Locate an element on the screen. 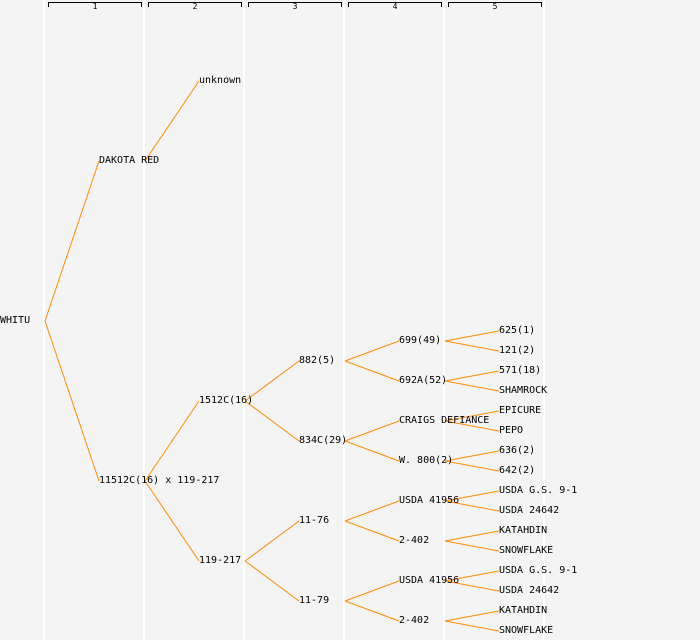  generation-number: 4 is located at coordinates (395, 6).